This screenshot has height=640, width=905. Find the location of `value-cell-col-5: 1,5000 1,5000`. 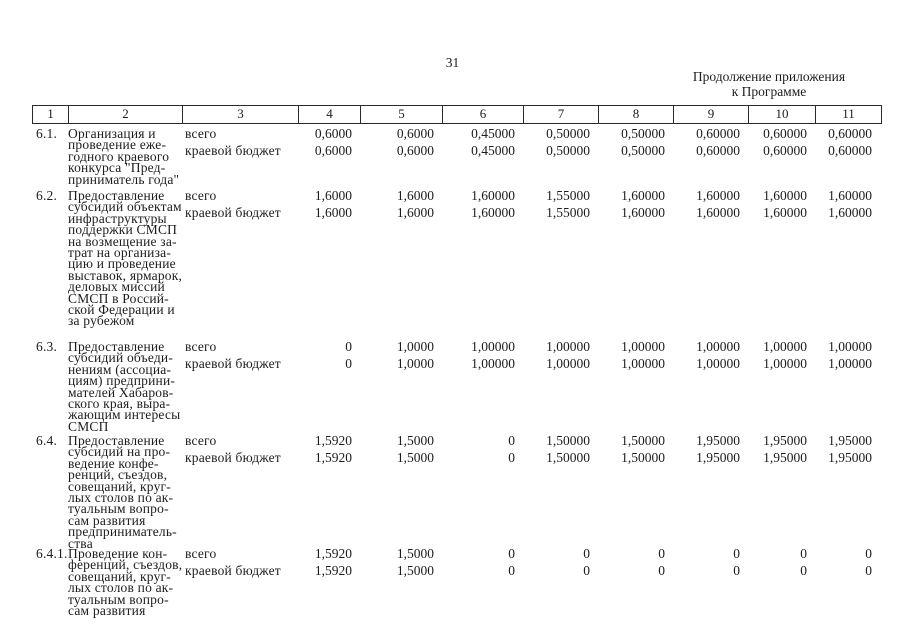

value-cell-col-5: 1,5000 1,5000 is located at coordinates (401, 581).